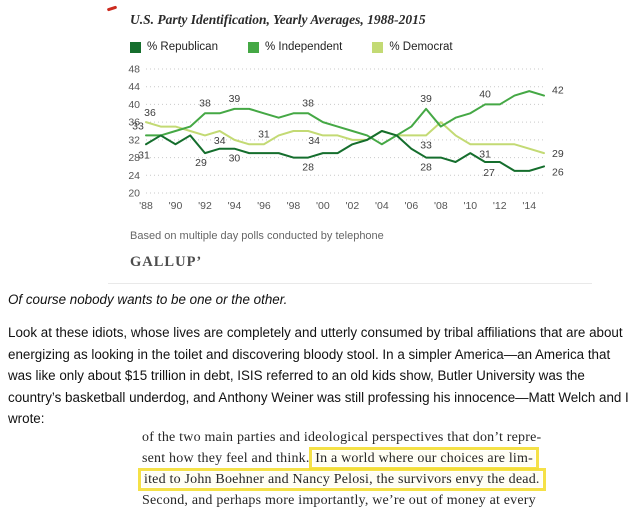 The height and width of the screenshot is (524, 640). I want to click on legend-label: % Republican, so click(182, 47).